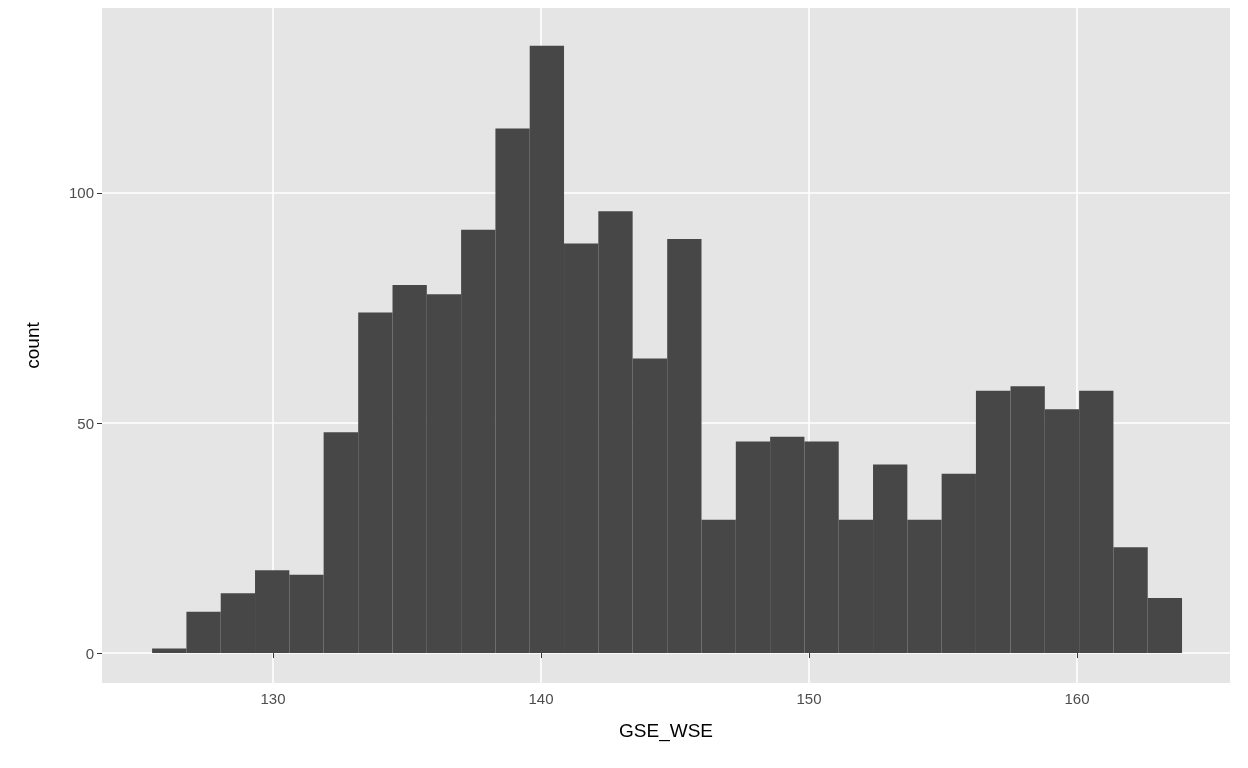 The image size is (1248, 768). What do you see at coordinates (666, 731) in the screenshot?
I see `x-axis-title: GSE_WSE` at bounding box center [666, 731].